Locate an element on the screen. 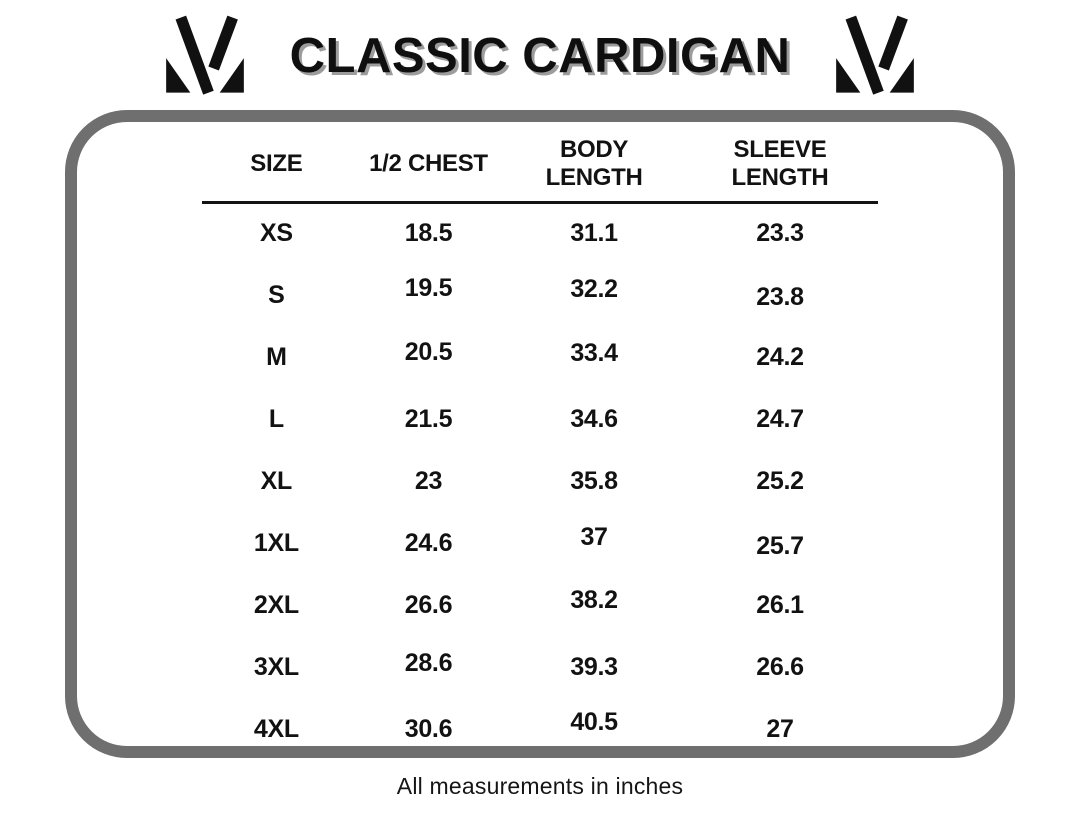  table-row: XS 18.5 31.1 23.3 is located at coordinates (540, 233).